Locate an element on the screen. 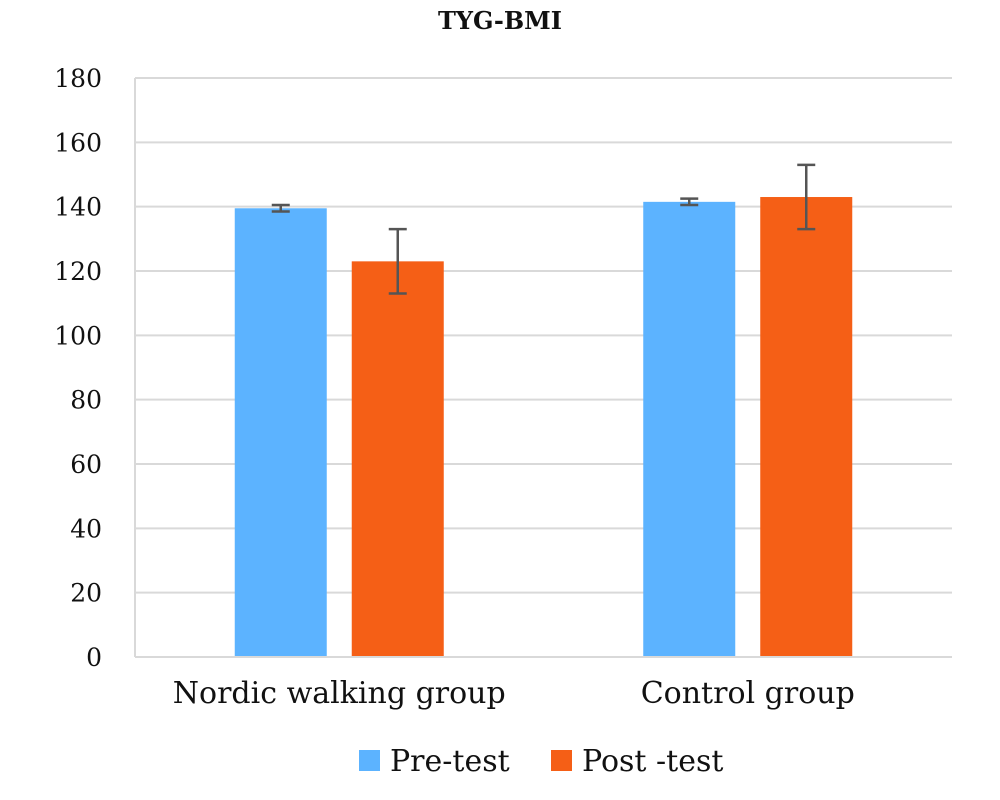 Image resolution: width=1000 pixels, height=800 pixels. chart-title: TYG-BMI is located at coordinates (500, 20).